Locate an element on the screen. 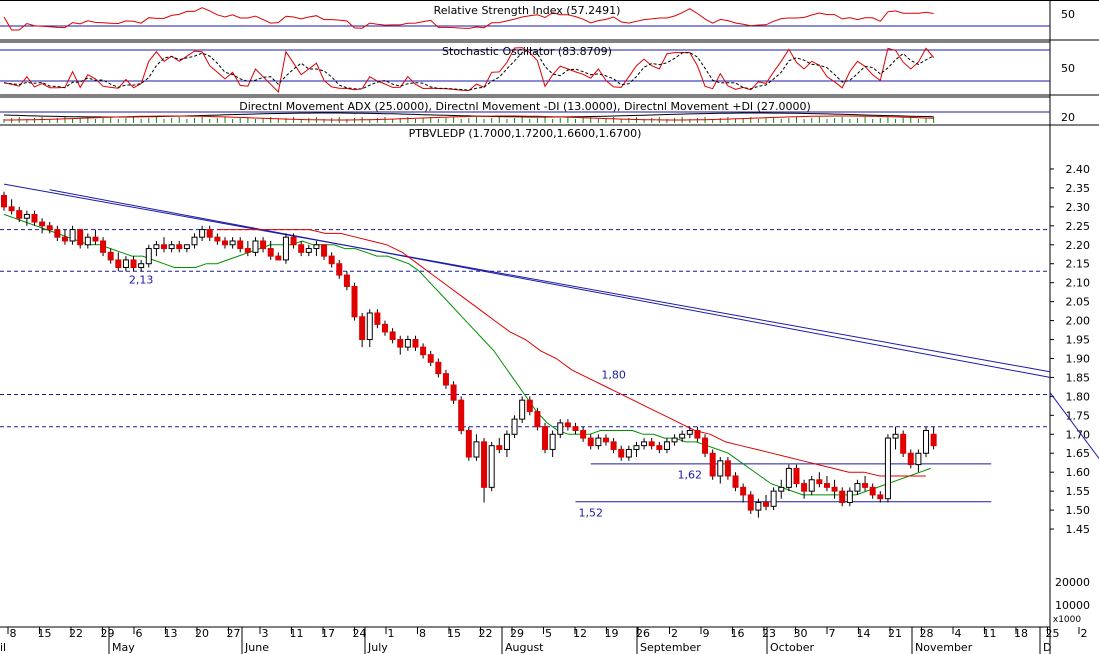  month-label: D is located at coordinates (1047, 647).